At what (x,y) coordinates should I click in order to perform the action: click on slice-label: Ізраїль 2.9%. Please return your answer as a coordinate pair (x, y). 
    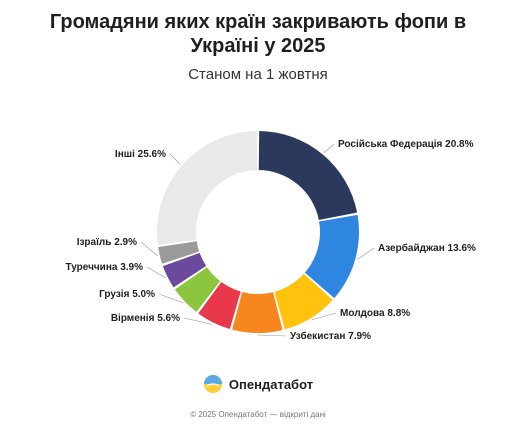
    Looking at the image, I should click on (107, 242).